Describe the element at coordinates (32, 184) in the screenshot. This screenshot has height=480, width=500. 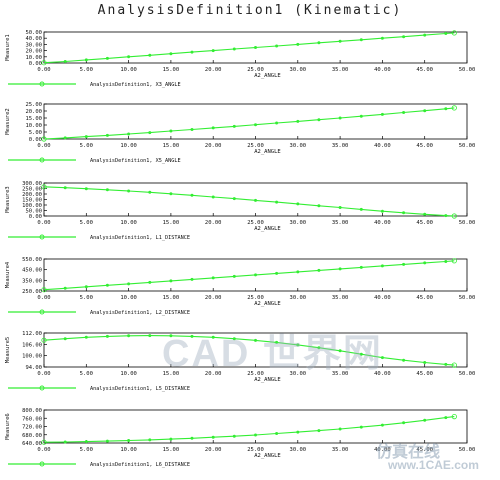
I see `y-tick-label: 300.00` at that location.